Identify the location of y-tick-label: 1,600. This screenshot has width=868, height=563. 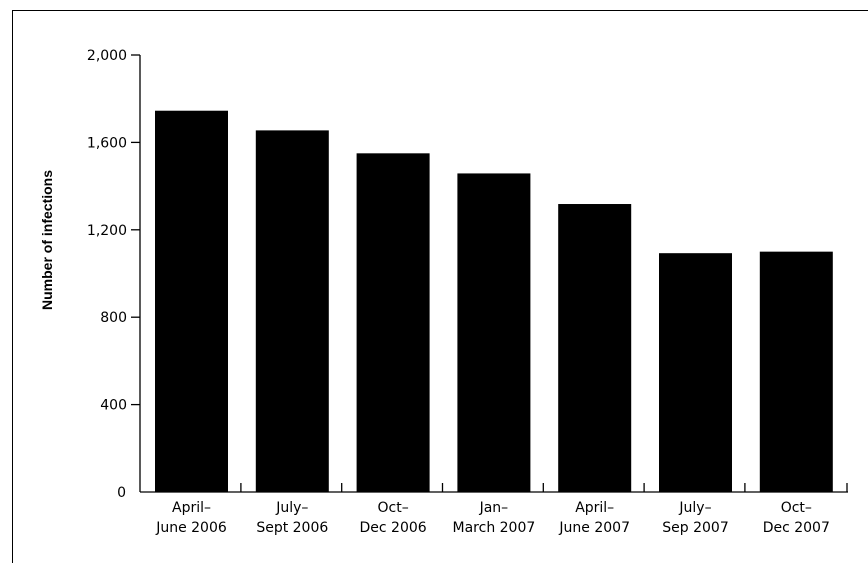
(107, 143).